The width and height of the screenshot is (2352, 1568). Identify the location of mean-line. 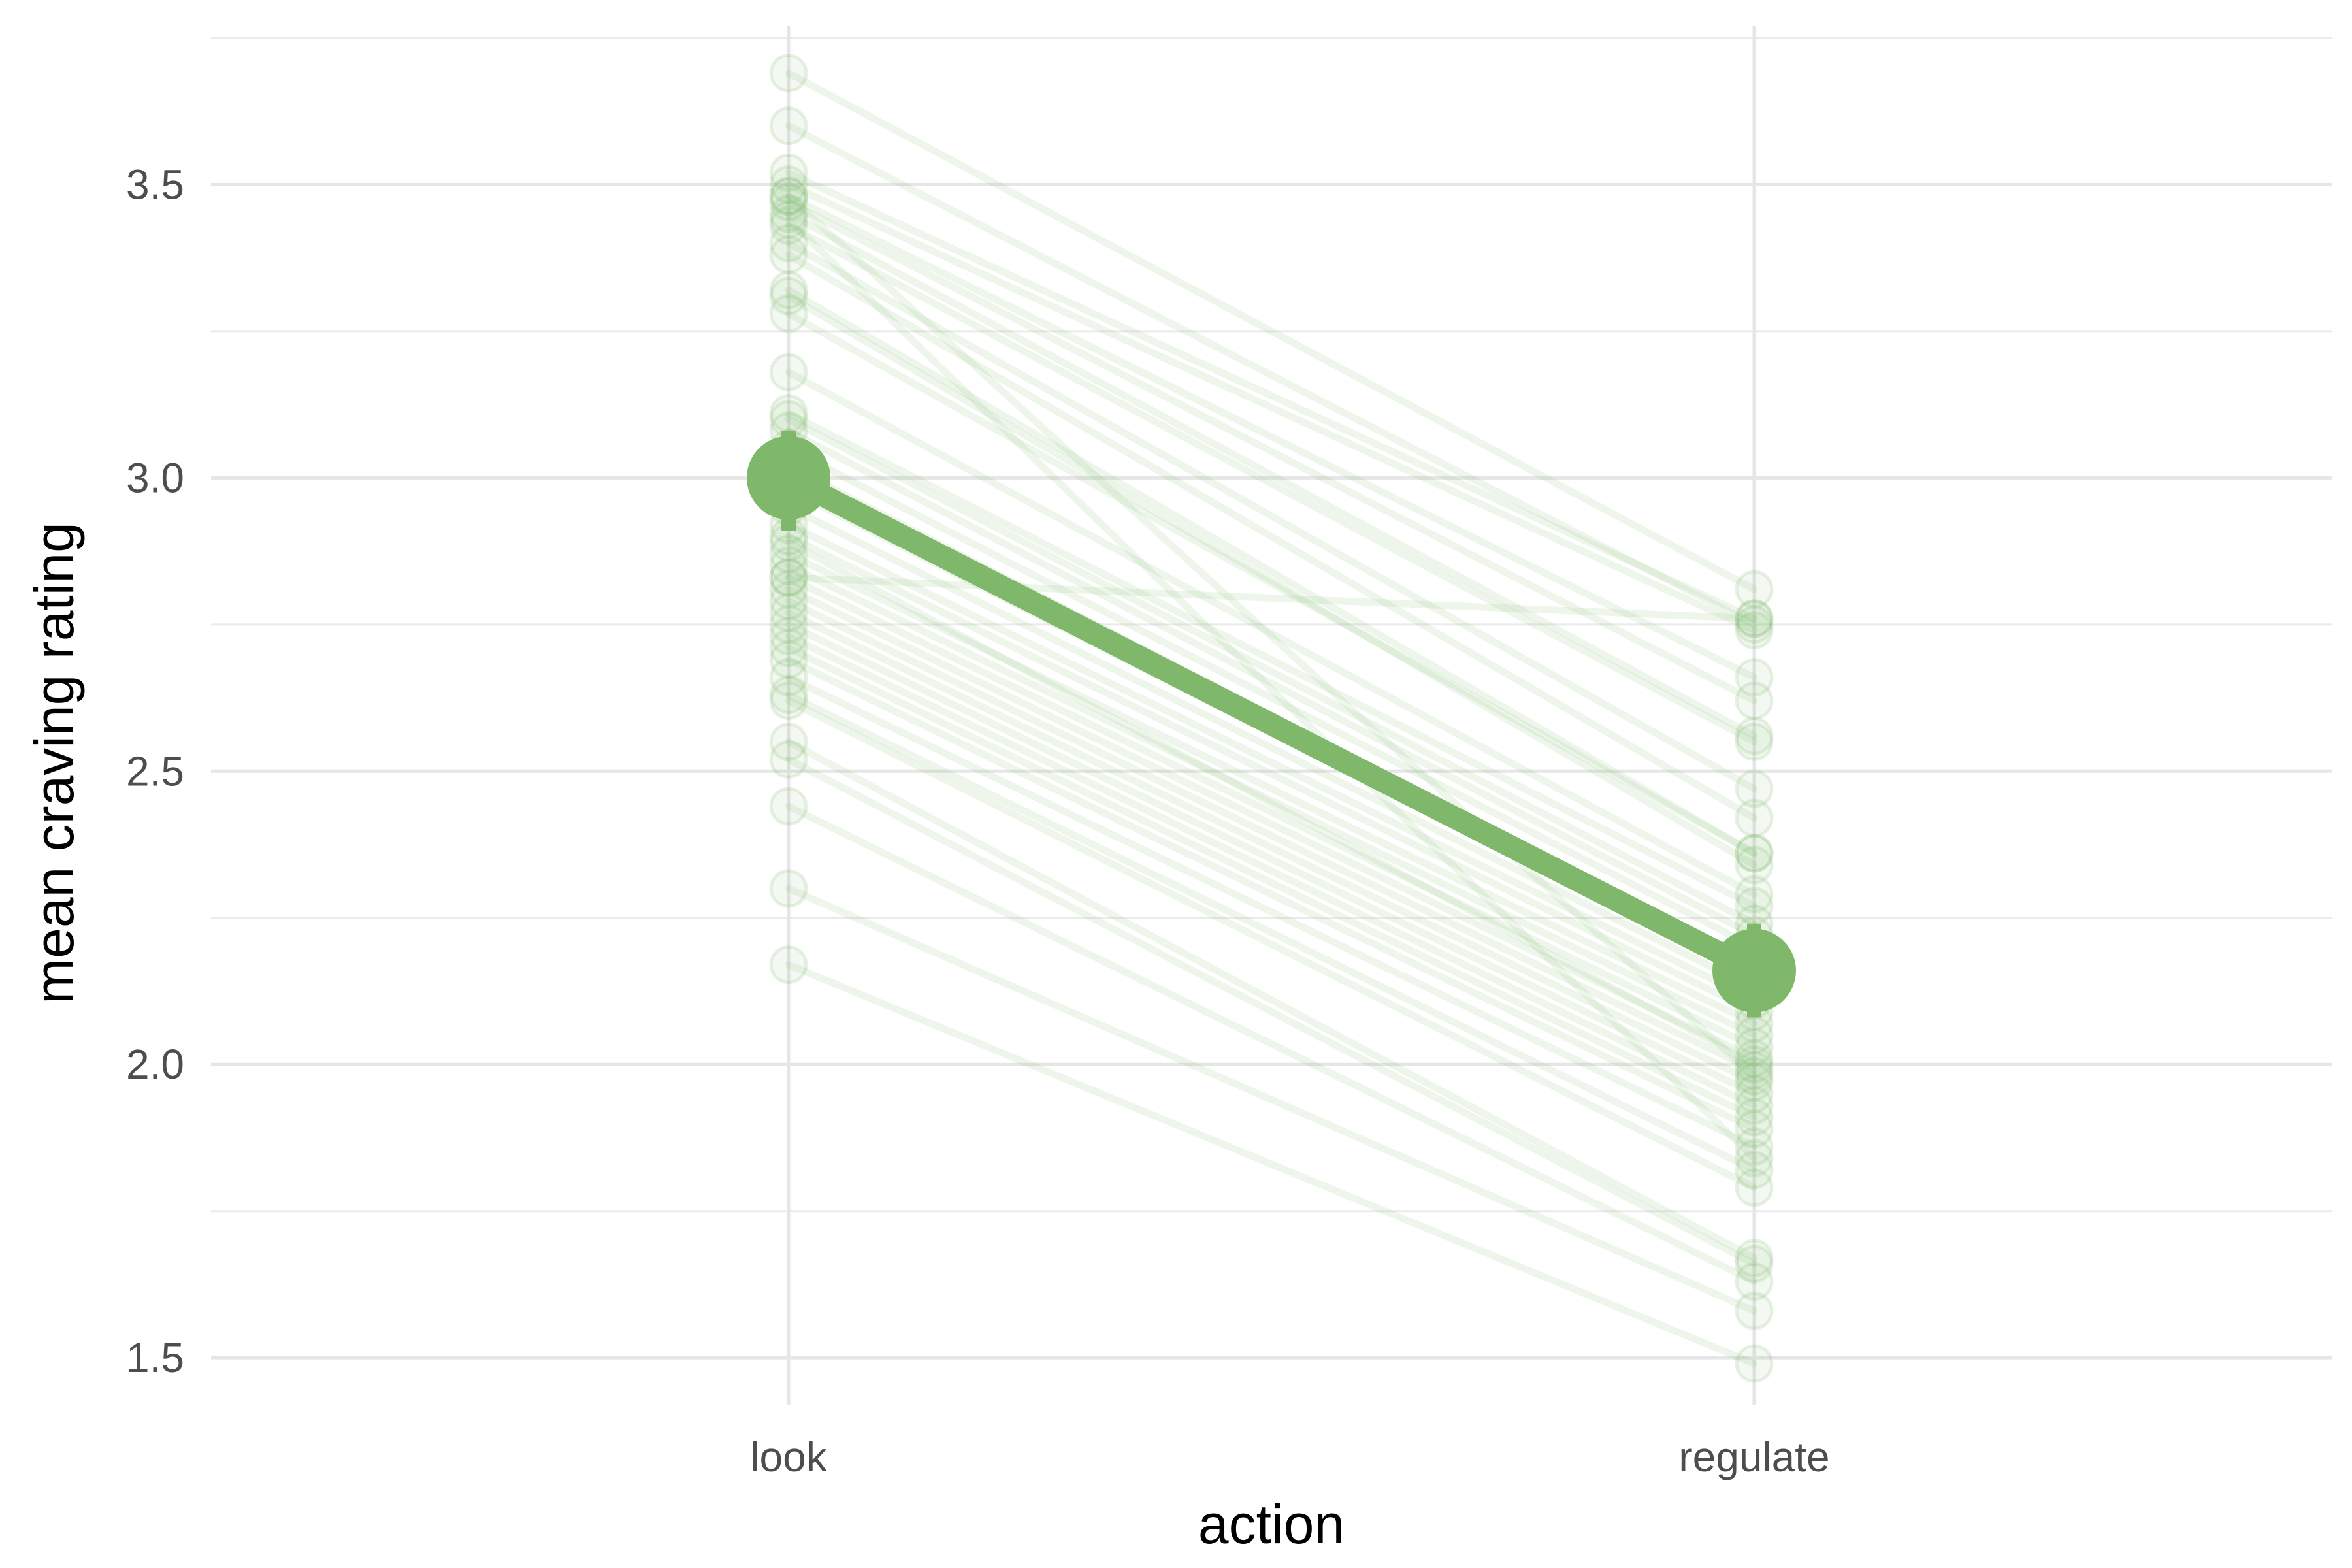
(1271, 724).